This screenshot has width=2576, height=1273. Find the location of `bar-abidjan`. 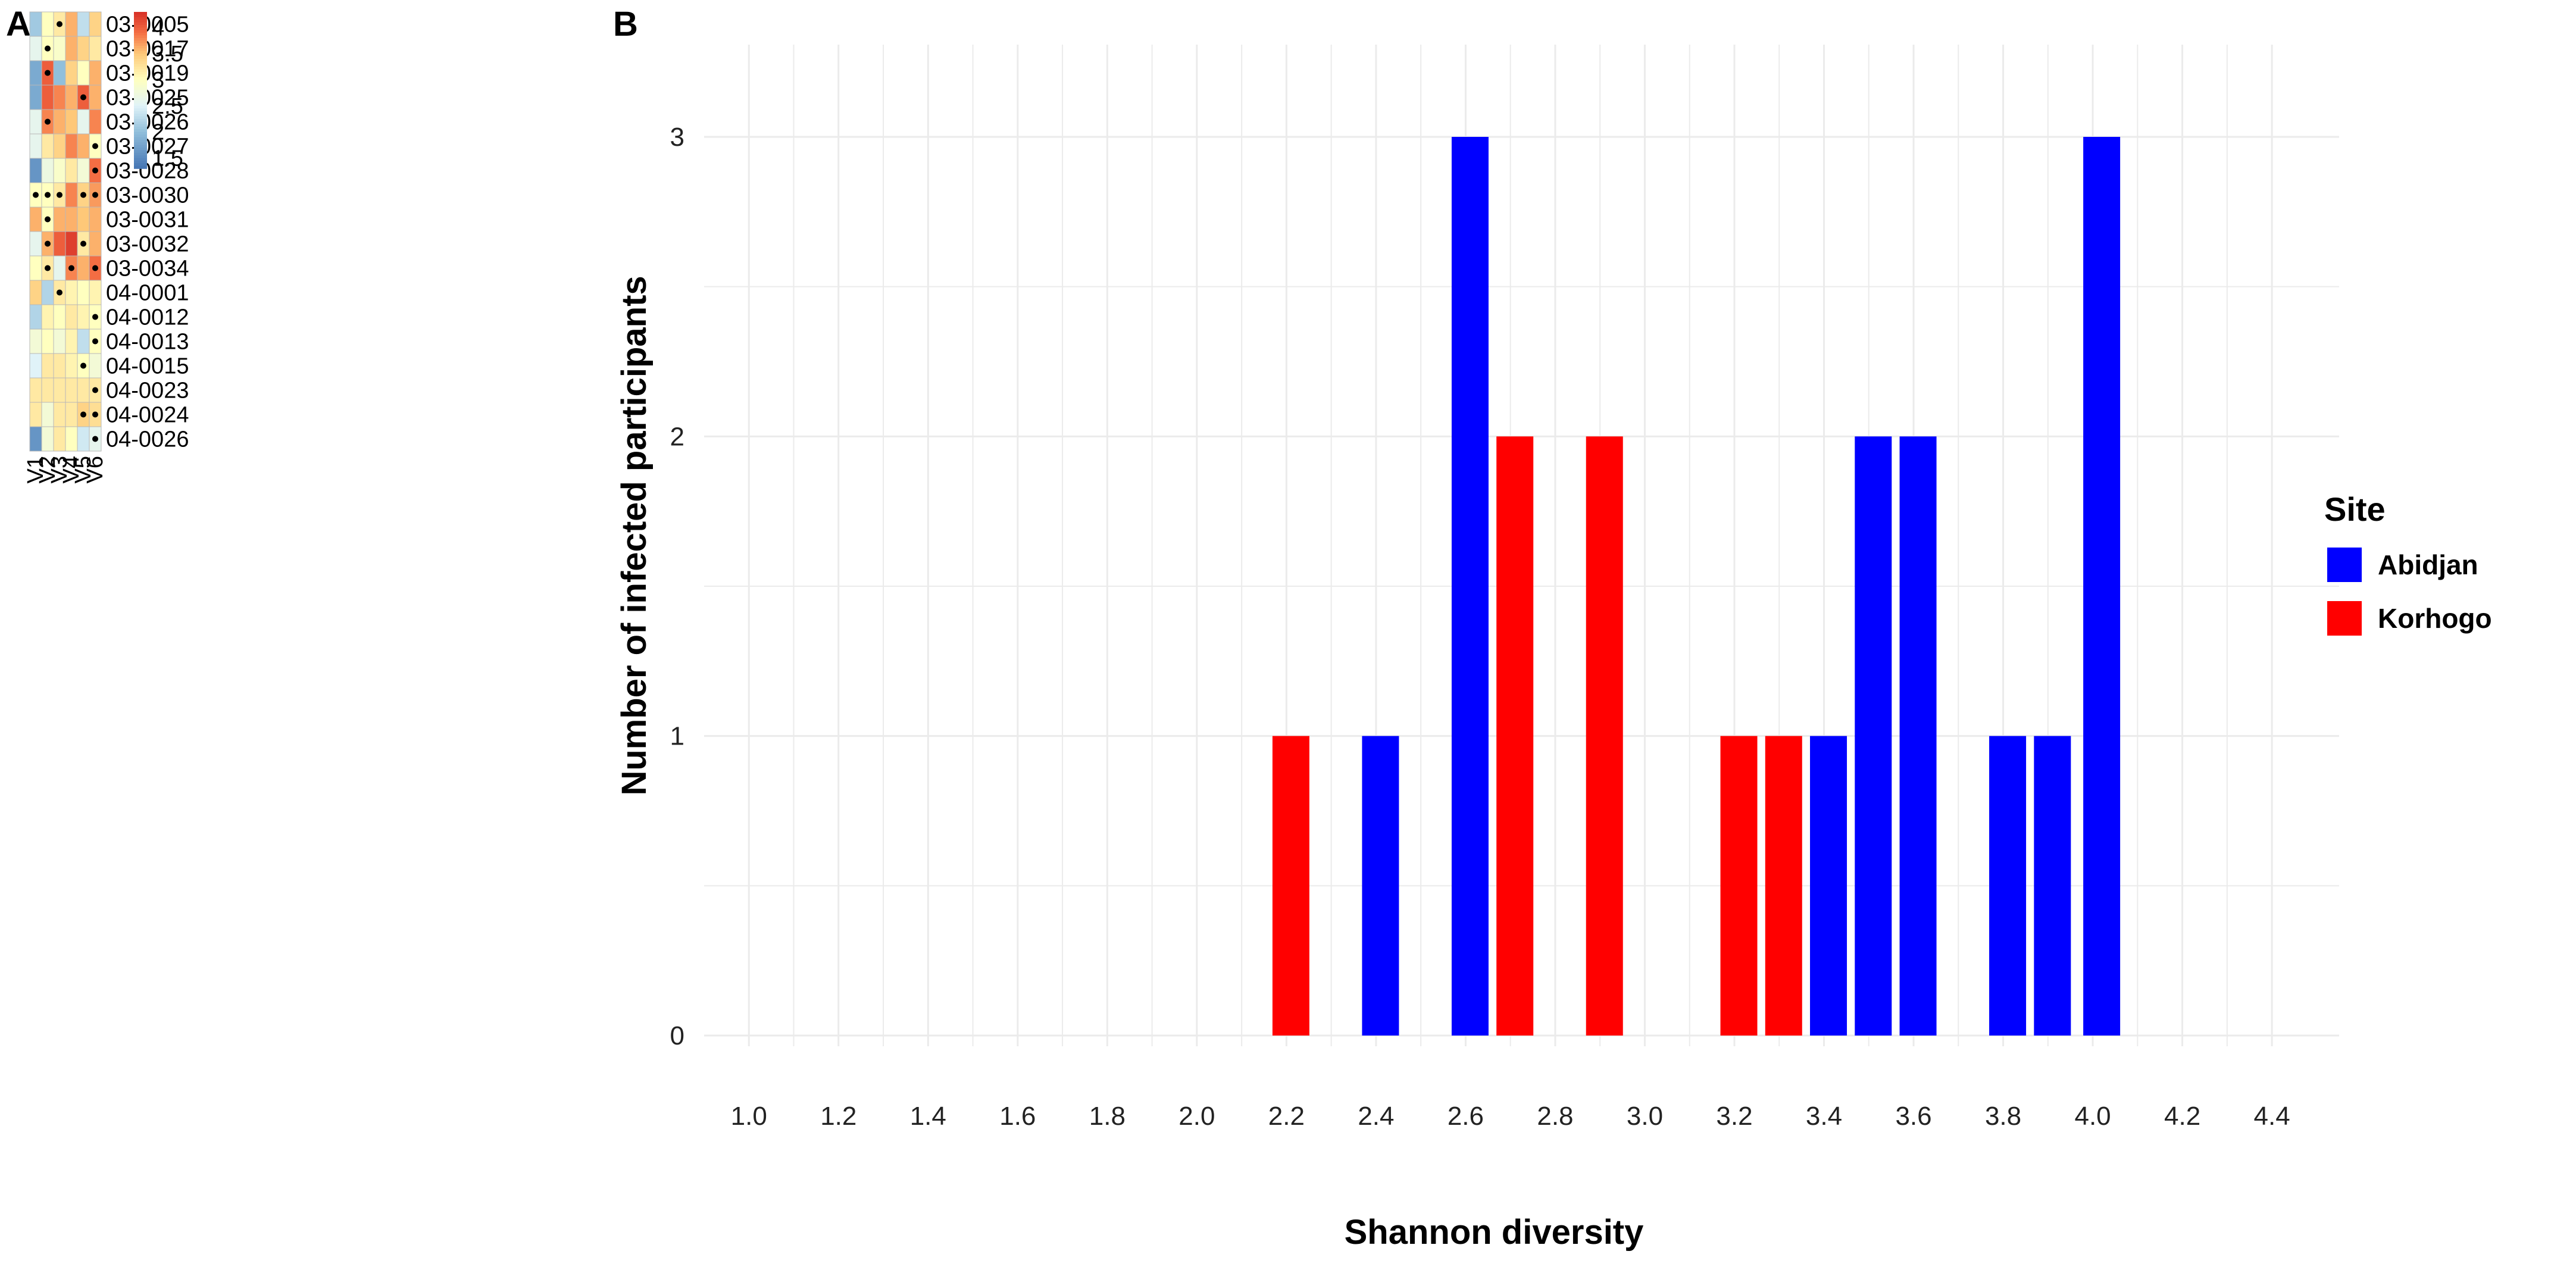

bar-abidjan is located at coordinates (2052, 886).